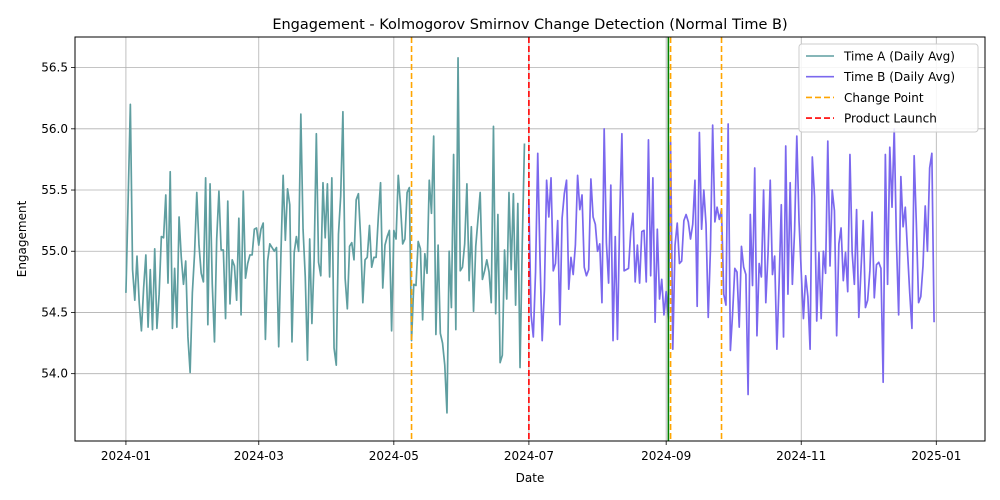 The width and height of the screenshot is (1000, 500). Describe the element at coordinates (801, 456) in the screenshot. I see `x-tick-label: 2024-11` at that location.